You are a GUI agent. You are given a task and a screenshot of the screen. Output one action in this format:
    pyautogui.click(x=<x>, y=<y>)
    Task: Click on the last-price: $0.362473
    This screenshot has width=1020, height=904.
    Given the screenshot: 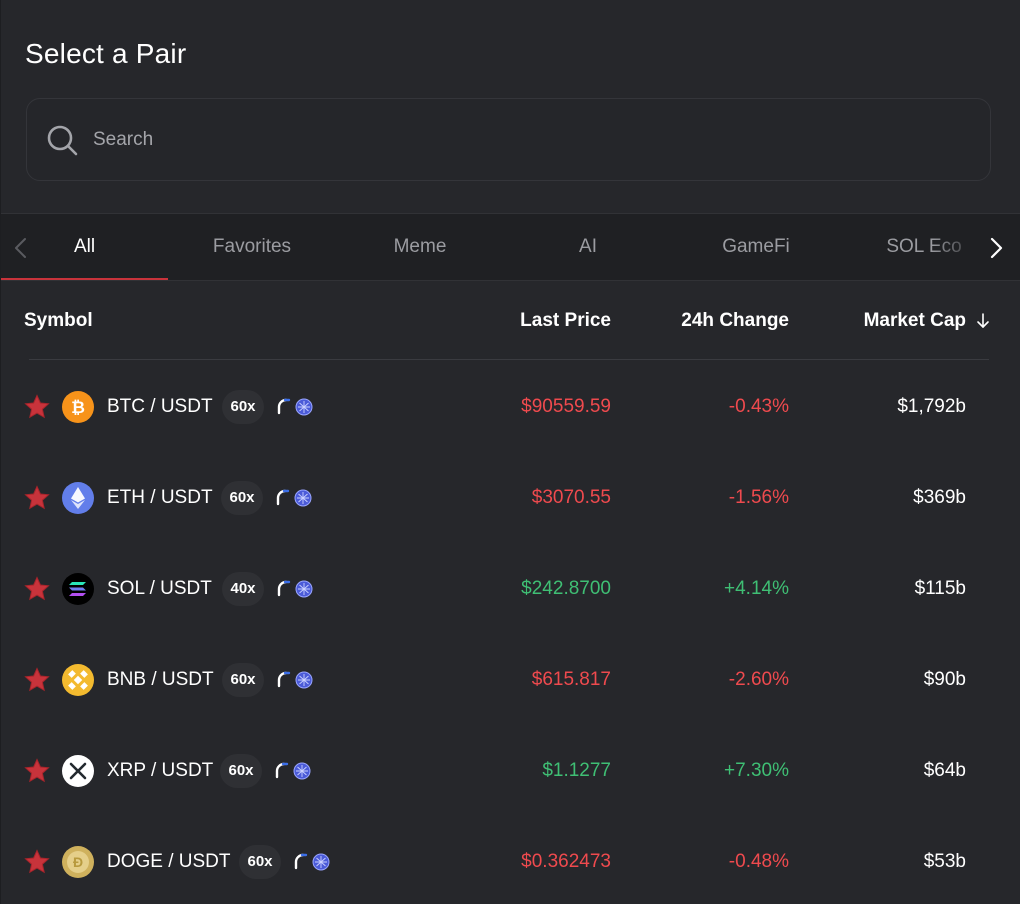 What is the action you would take?
    pyautogui.click(x=566, y=861)
    